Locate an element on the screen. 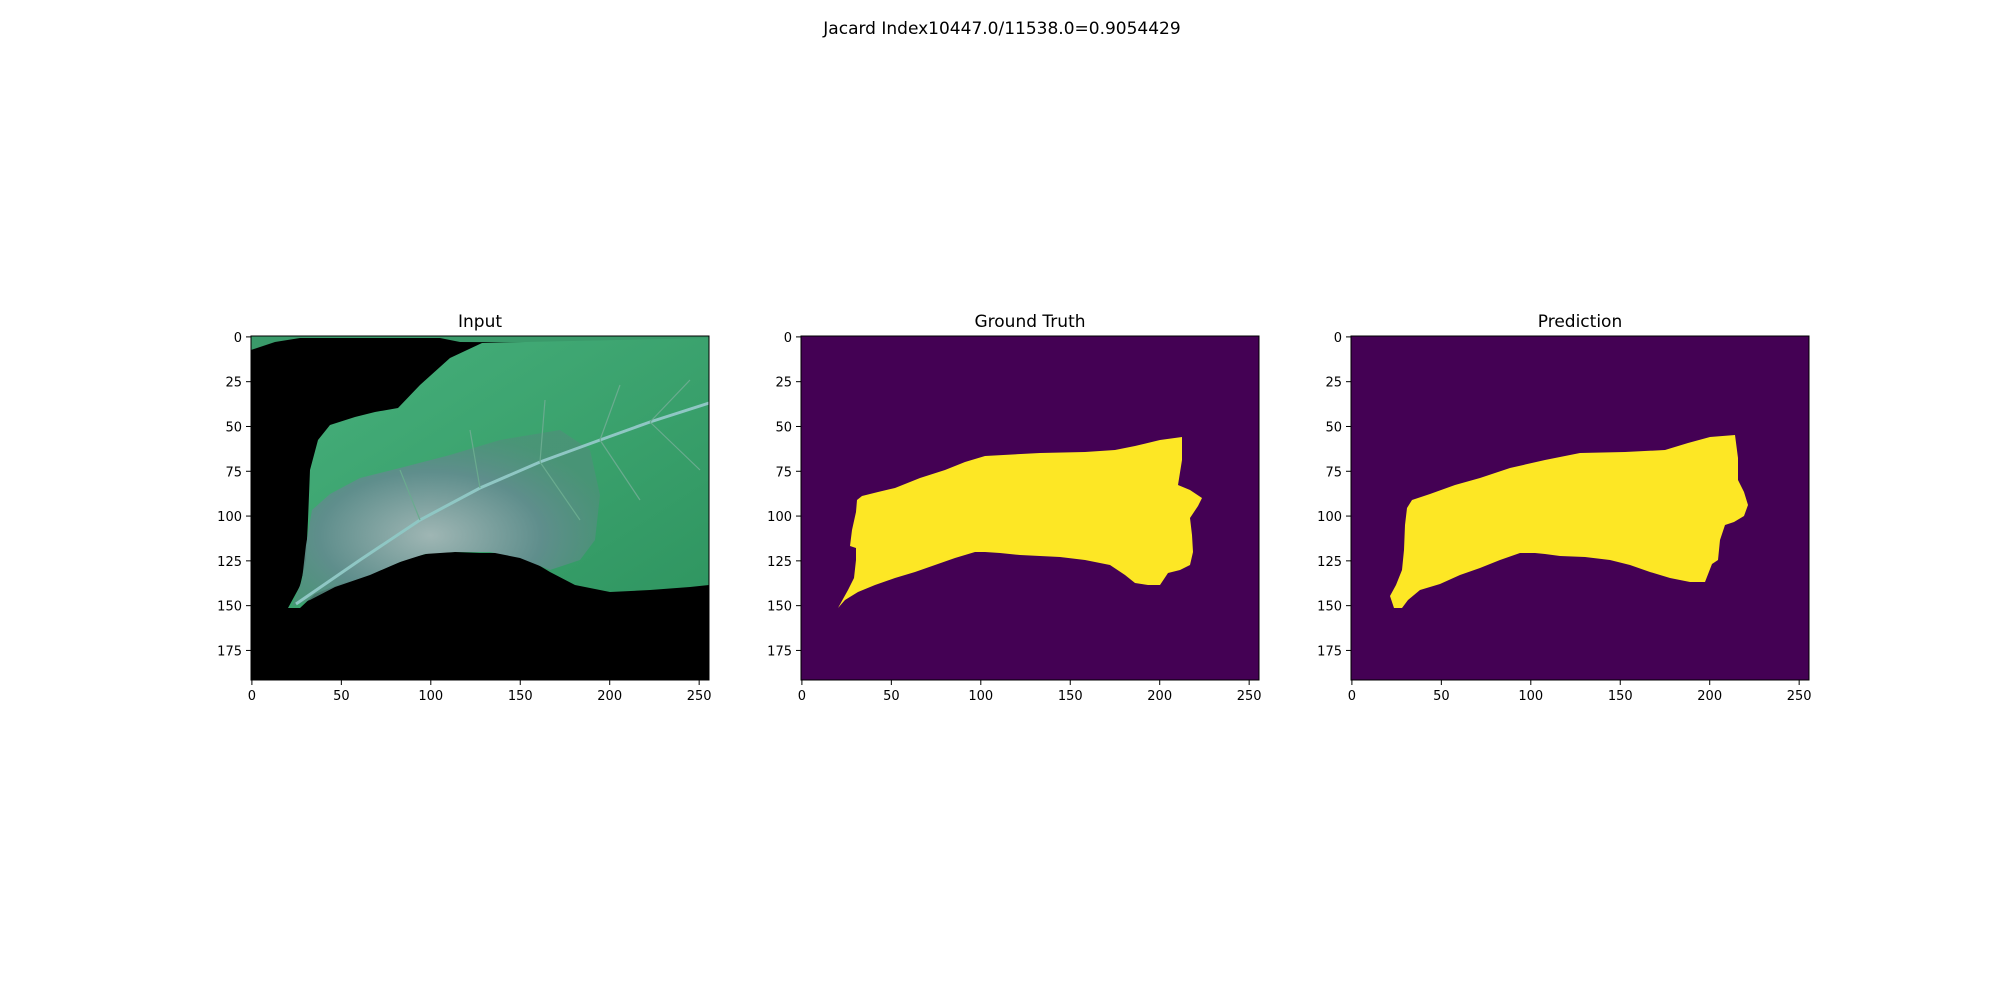  panel-input: Input 0 50 100 150 200 250 0 25 50 75 100 125 150 175 is located at coordinates (464, 508).